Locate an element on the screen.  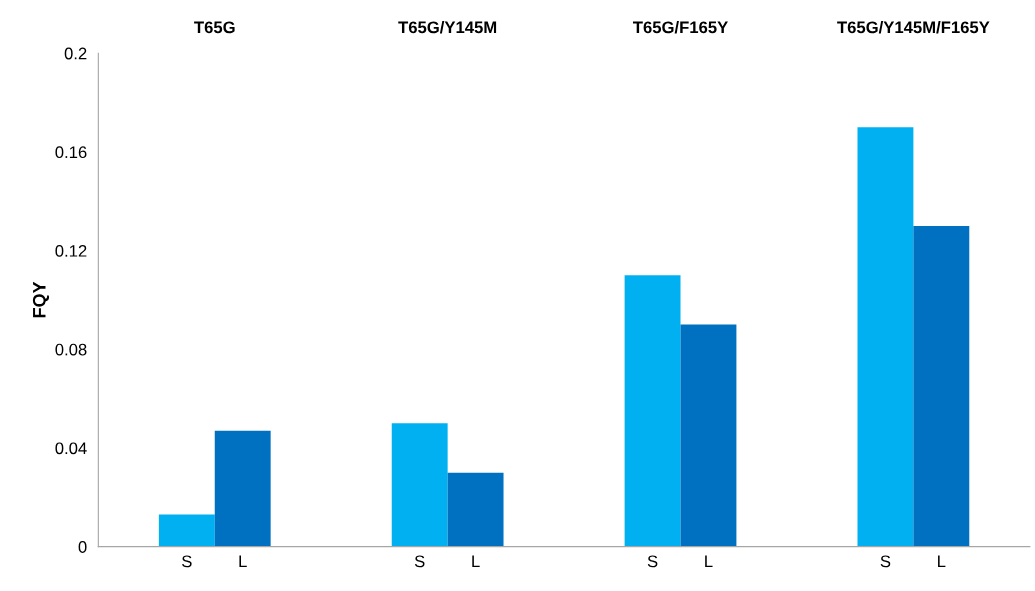
y-tick-label: 0.2 is located at coordinates (75, 53).